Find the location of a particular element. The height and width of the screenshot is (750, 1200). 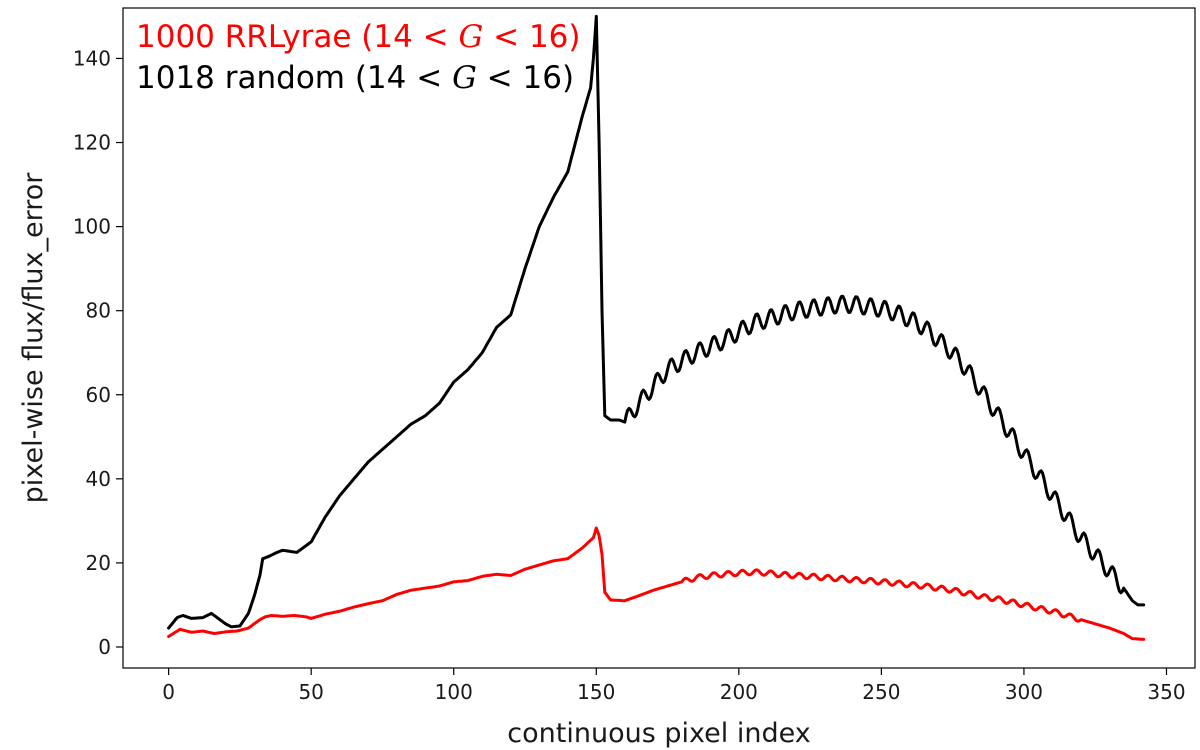

x-axis: 0 50 100 150 200 250 300 350 is located at coordinates (674, 686).